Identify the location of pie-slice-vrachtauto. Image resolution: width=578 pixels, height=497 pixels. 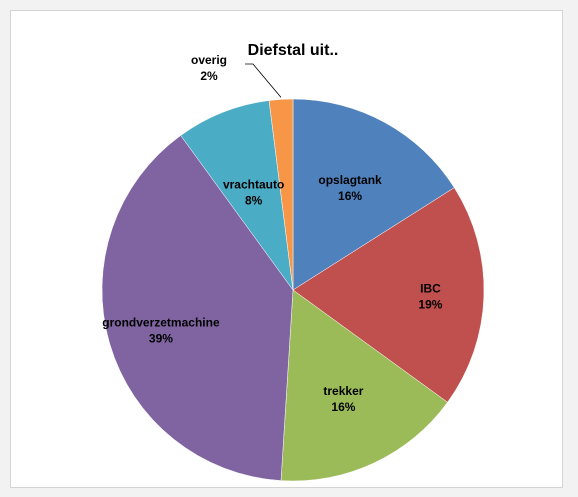
(237, 195).